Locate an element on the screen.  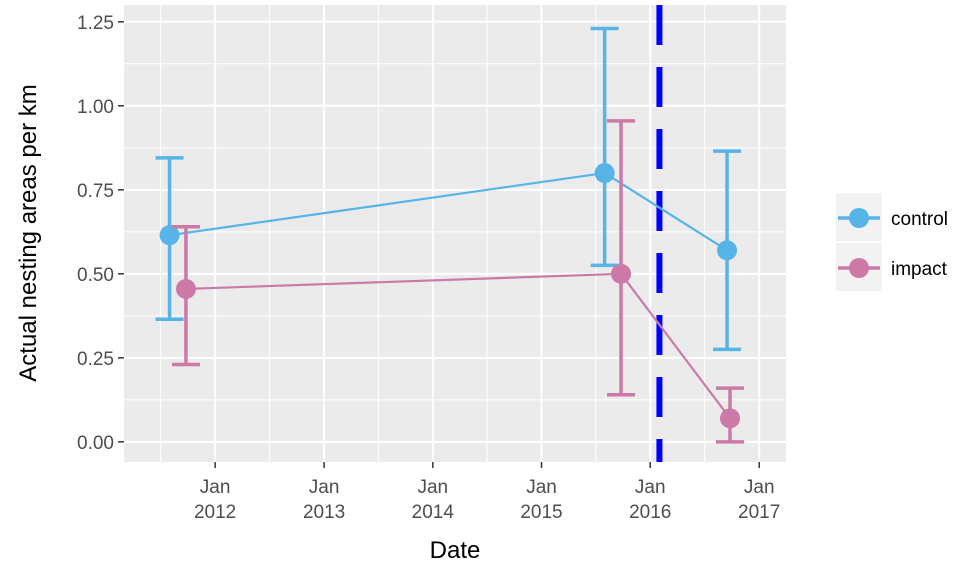
y-tick-label: 1.00 is located at coordinates (95, 107).